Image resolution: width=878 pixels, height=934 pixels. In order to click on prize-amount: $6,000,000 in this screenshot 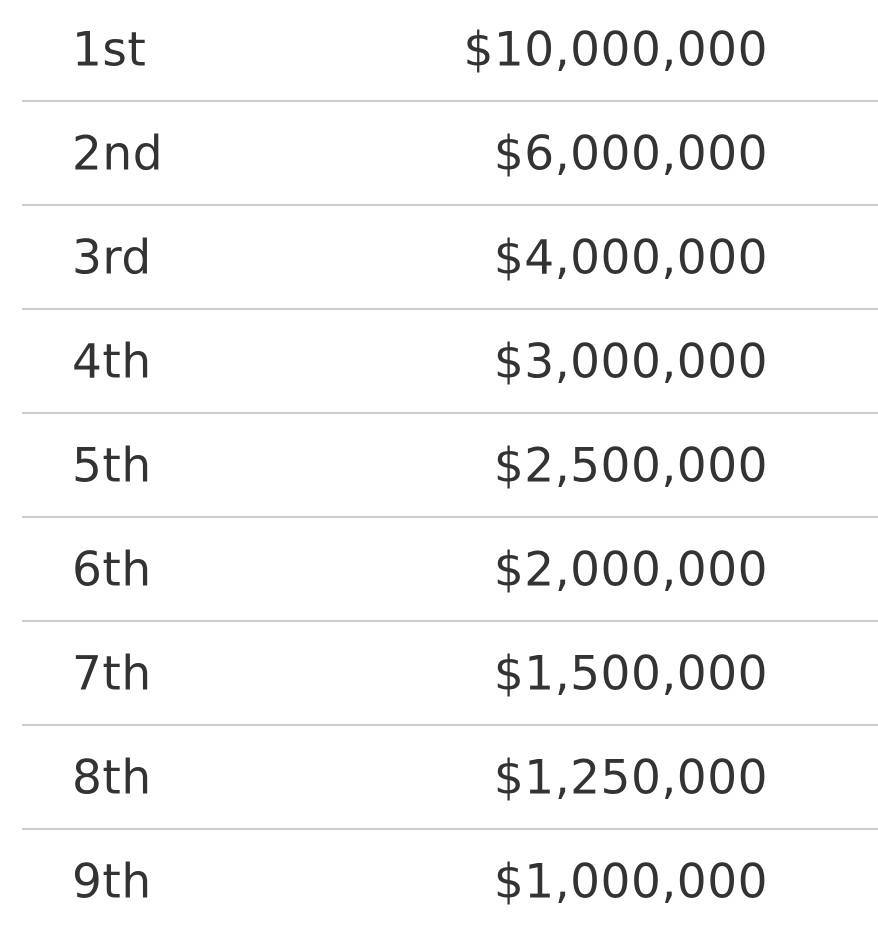, I will do `click(630, 154)`.